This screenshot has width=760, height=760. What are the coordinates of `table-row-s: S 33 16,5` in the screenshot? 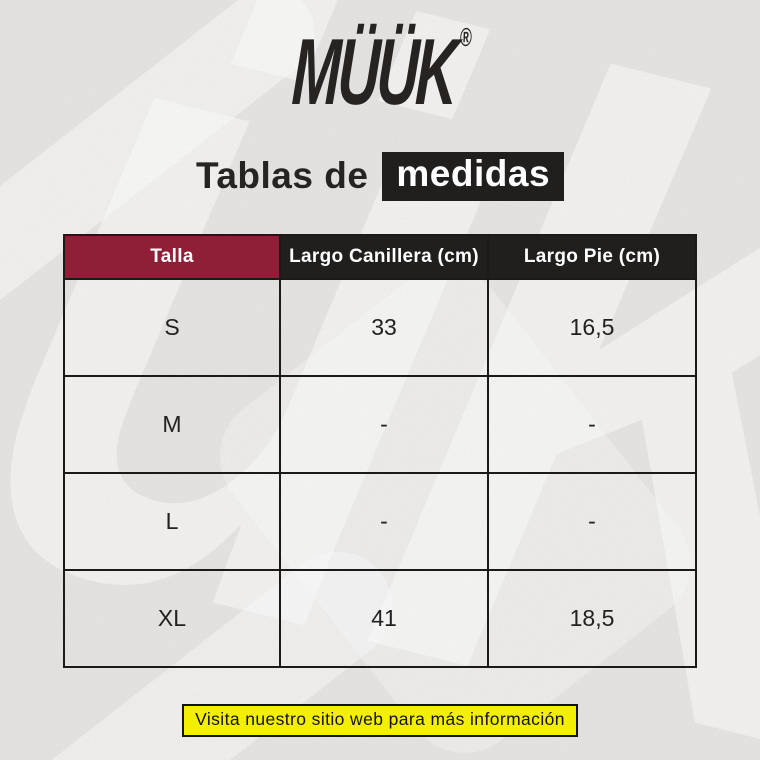 It's located at (380, 327).